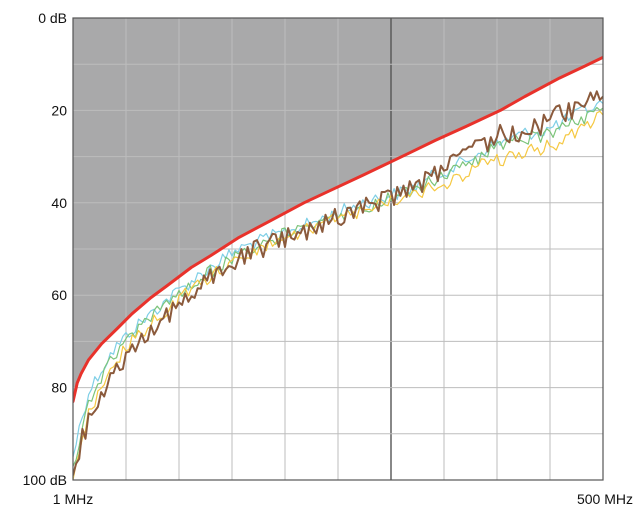  I want to click on y-tick-label: 100 dB, so click(45, 480).